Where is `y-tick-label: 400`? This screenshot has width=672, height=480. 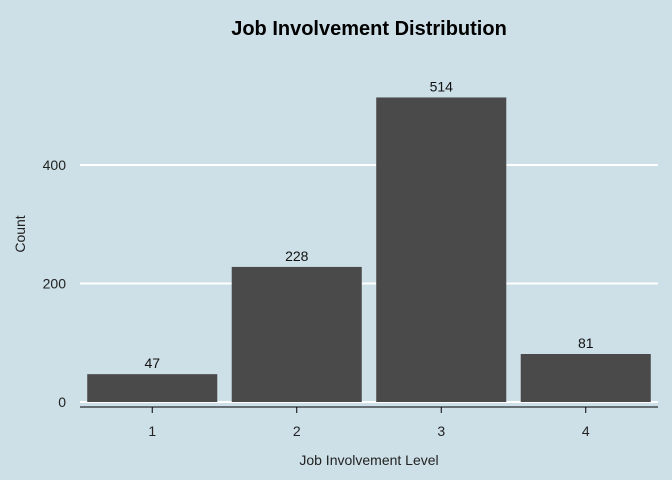 y-tick-label: 400 is located at coordinates (55, 165).